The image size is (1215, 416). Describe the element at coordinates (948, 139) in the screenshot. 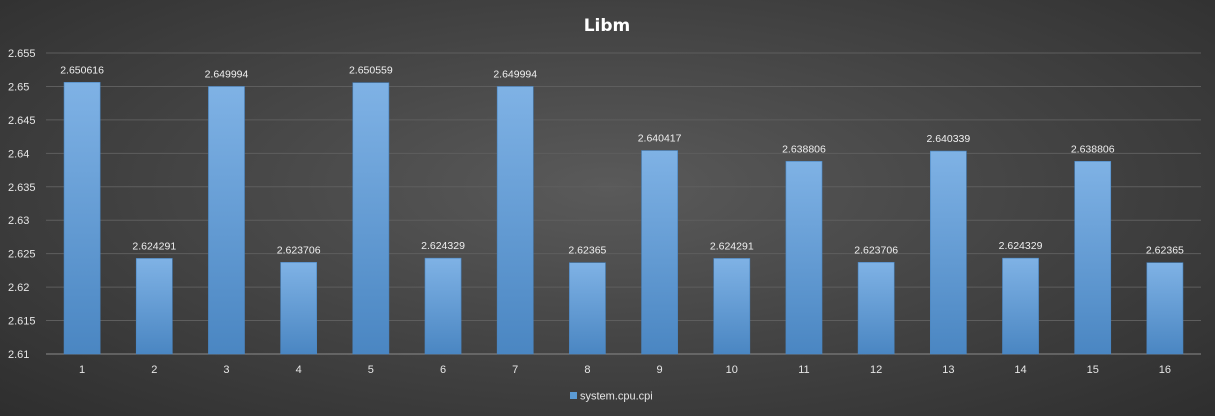

I see `data-label: 2.640339` at that location.